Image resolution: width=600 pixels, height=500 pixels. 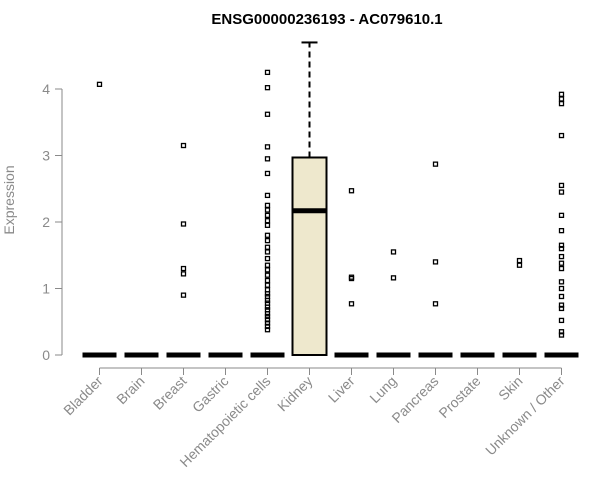 I want to click on box-pancreas, so click(x=435, y=259).